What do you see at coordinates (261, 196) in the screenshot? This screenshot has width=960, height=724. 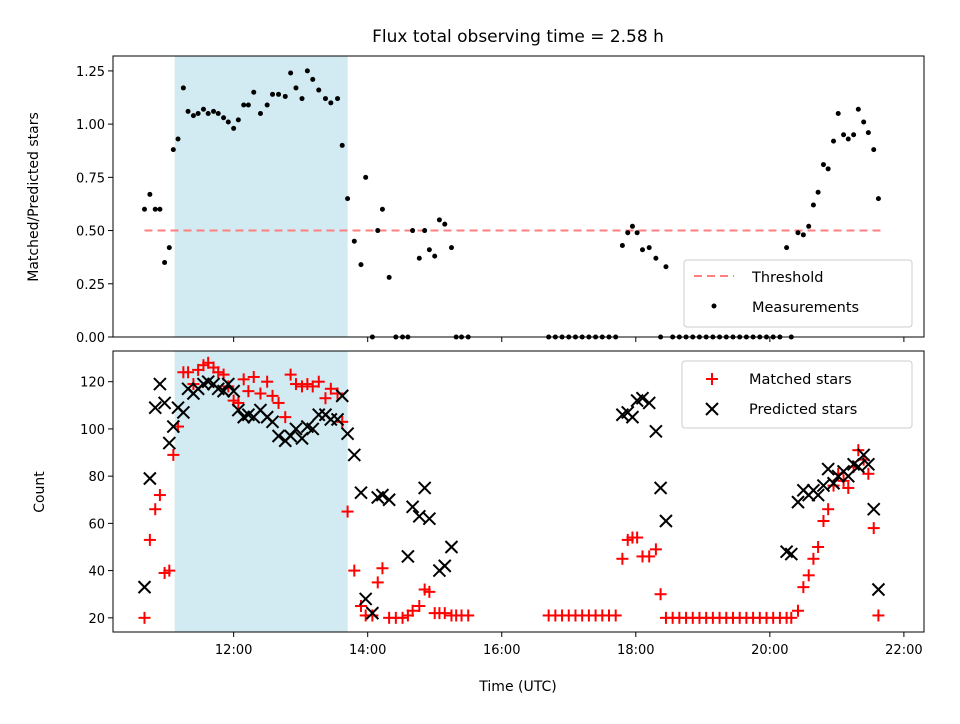 I see `top-panel-shaded-region` at bounding box center [261, 196].